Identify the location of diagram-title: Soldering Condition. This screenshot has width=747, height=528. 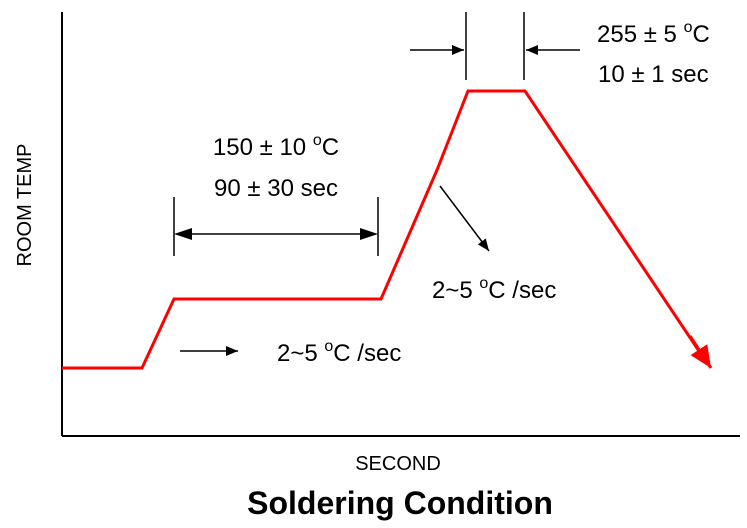
(400, 503).